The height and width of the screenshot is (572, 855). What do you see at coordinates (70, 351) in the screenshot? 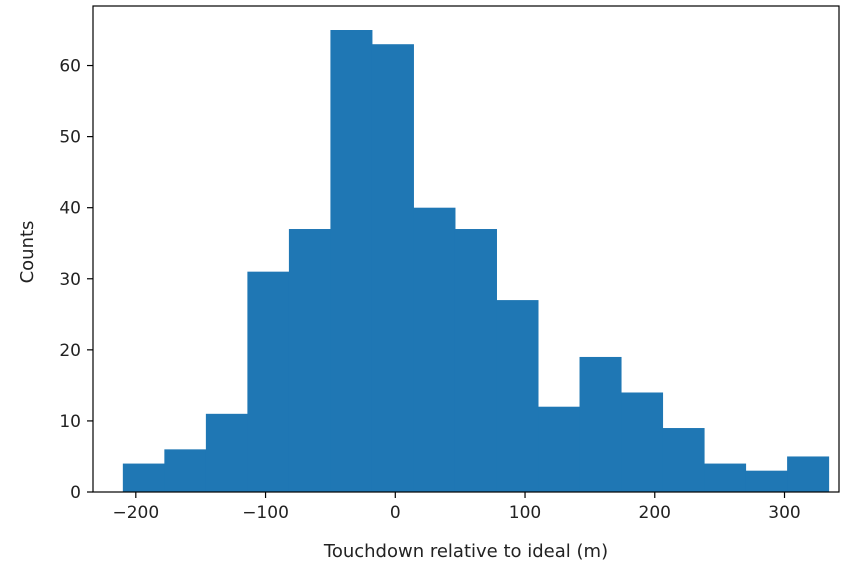
I see `y-tick-label: 20` at bounding box center [70, 351].